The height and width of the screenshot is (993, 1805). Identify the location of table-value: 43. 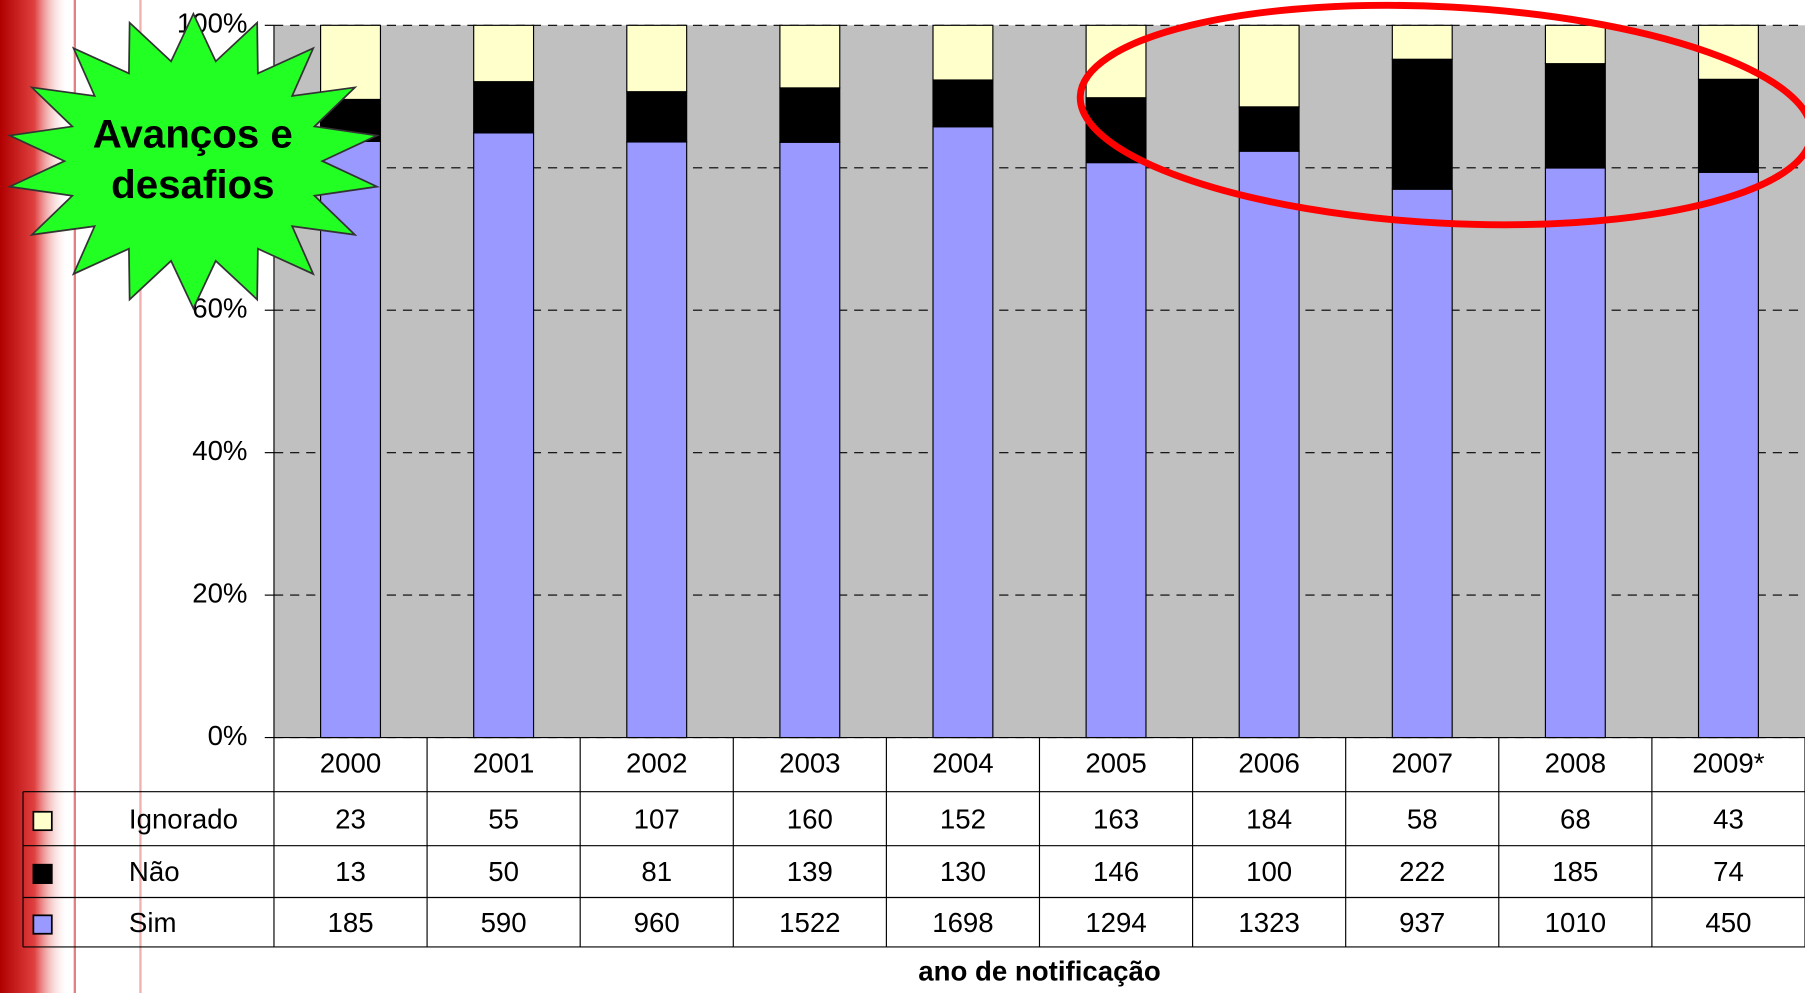
(1728, 818).